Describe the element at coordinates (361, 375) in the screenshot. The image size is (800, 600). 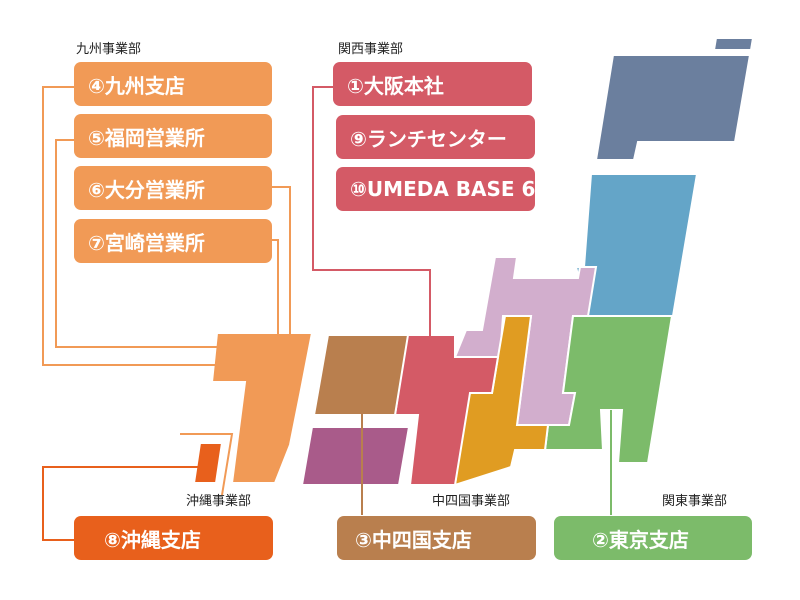
I see `region-chugoku` at that location.